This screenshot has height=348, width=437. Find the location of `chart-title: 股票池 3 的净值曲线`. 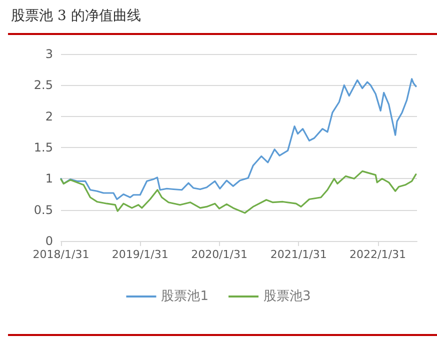

chart-title: 股票池 3 的净值曲线 is located at coordinates (76, 16).